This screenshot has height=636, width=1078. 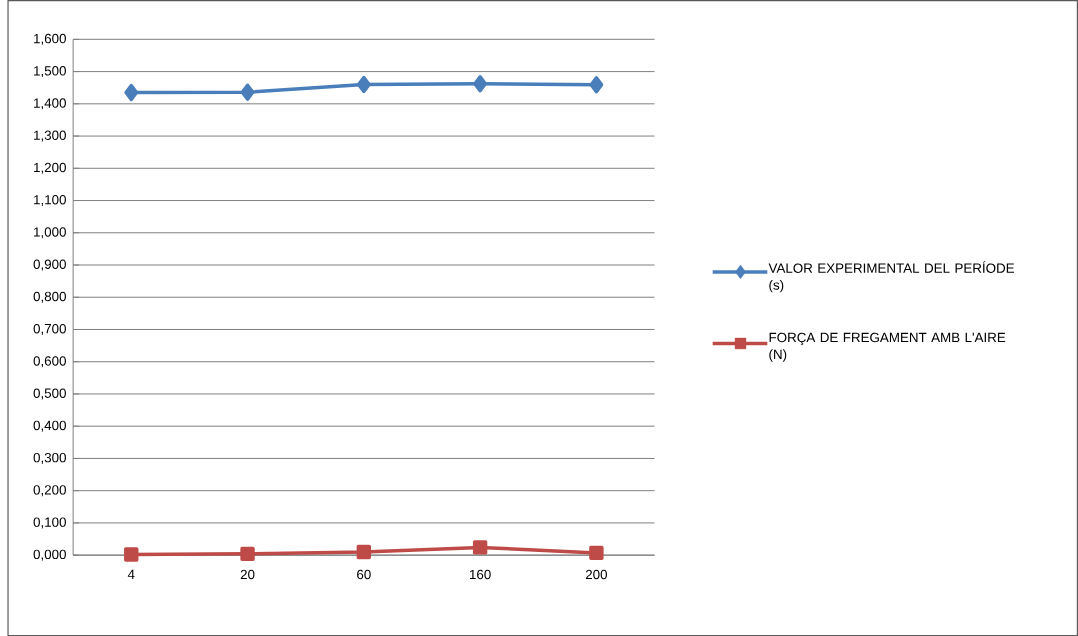 What do you see at coordinates (49, 523) in the screenshot?
I see `y-tick-label: 0,100` at bounding box center [49, 523].